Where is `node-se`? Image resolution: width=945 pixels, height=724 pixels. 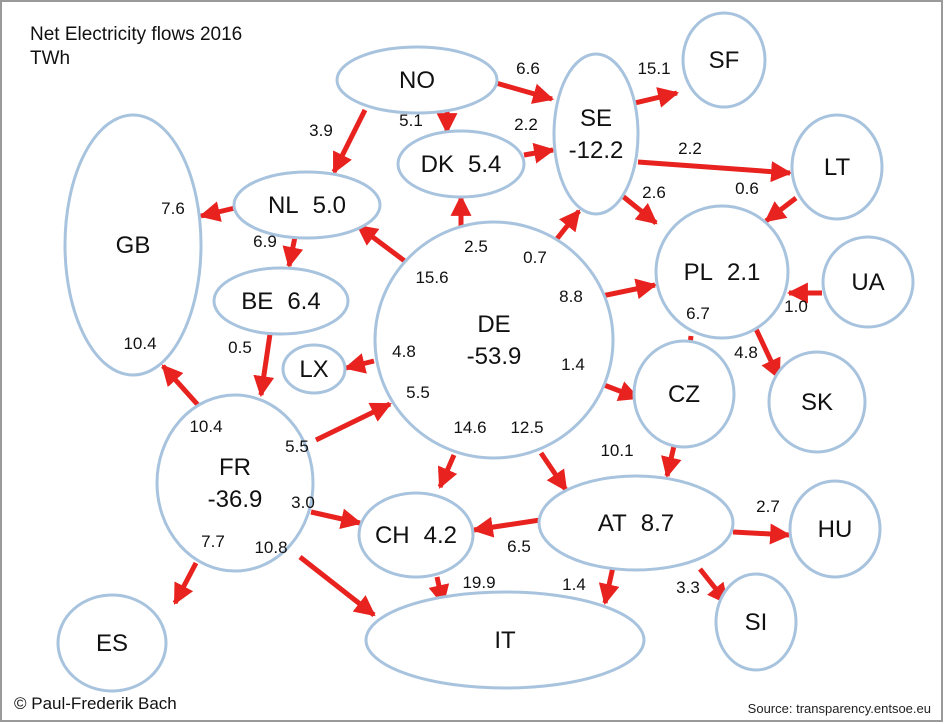 node-se is located at coordinates (596, 134).